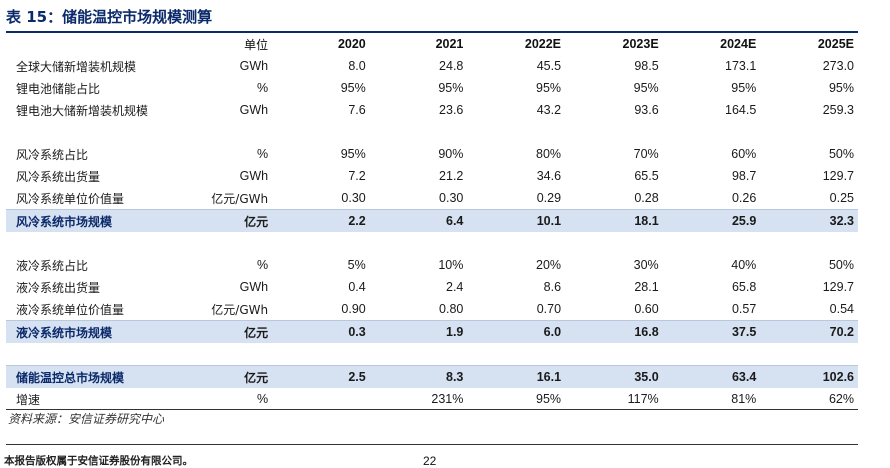  I want to click on row-label: 液冷系统出货量, so click(58, 287).